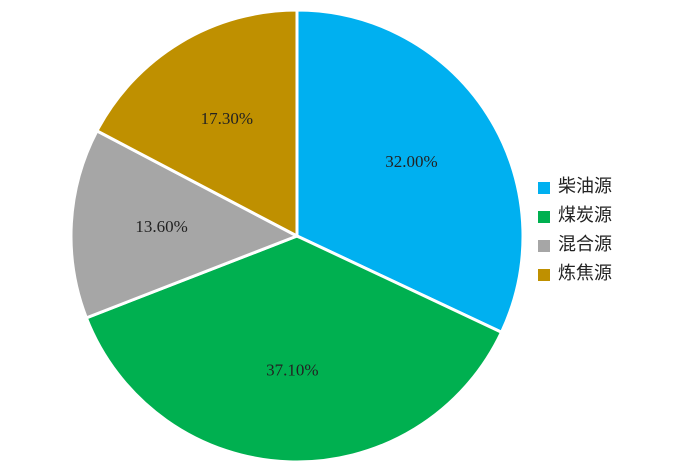 Image resolution: width=700 pixels, height=463 pixels. What do you see at coordinates (585, 215) in the screenshot?
I see `legend-label: 煤炭源` at bounding box center [585, 215].